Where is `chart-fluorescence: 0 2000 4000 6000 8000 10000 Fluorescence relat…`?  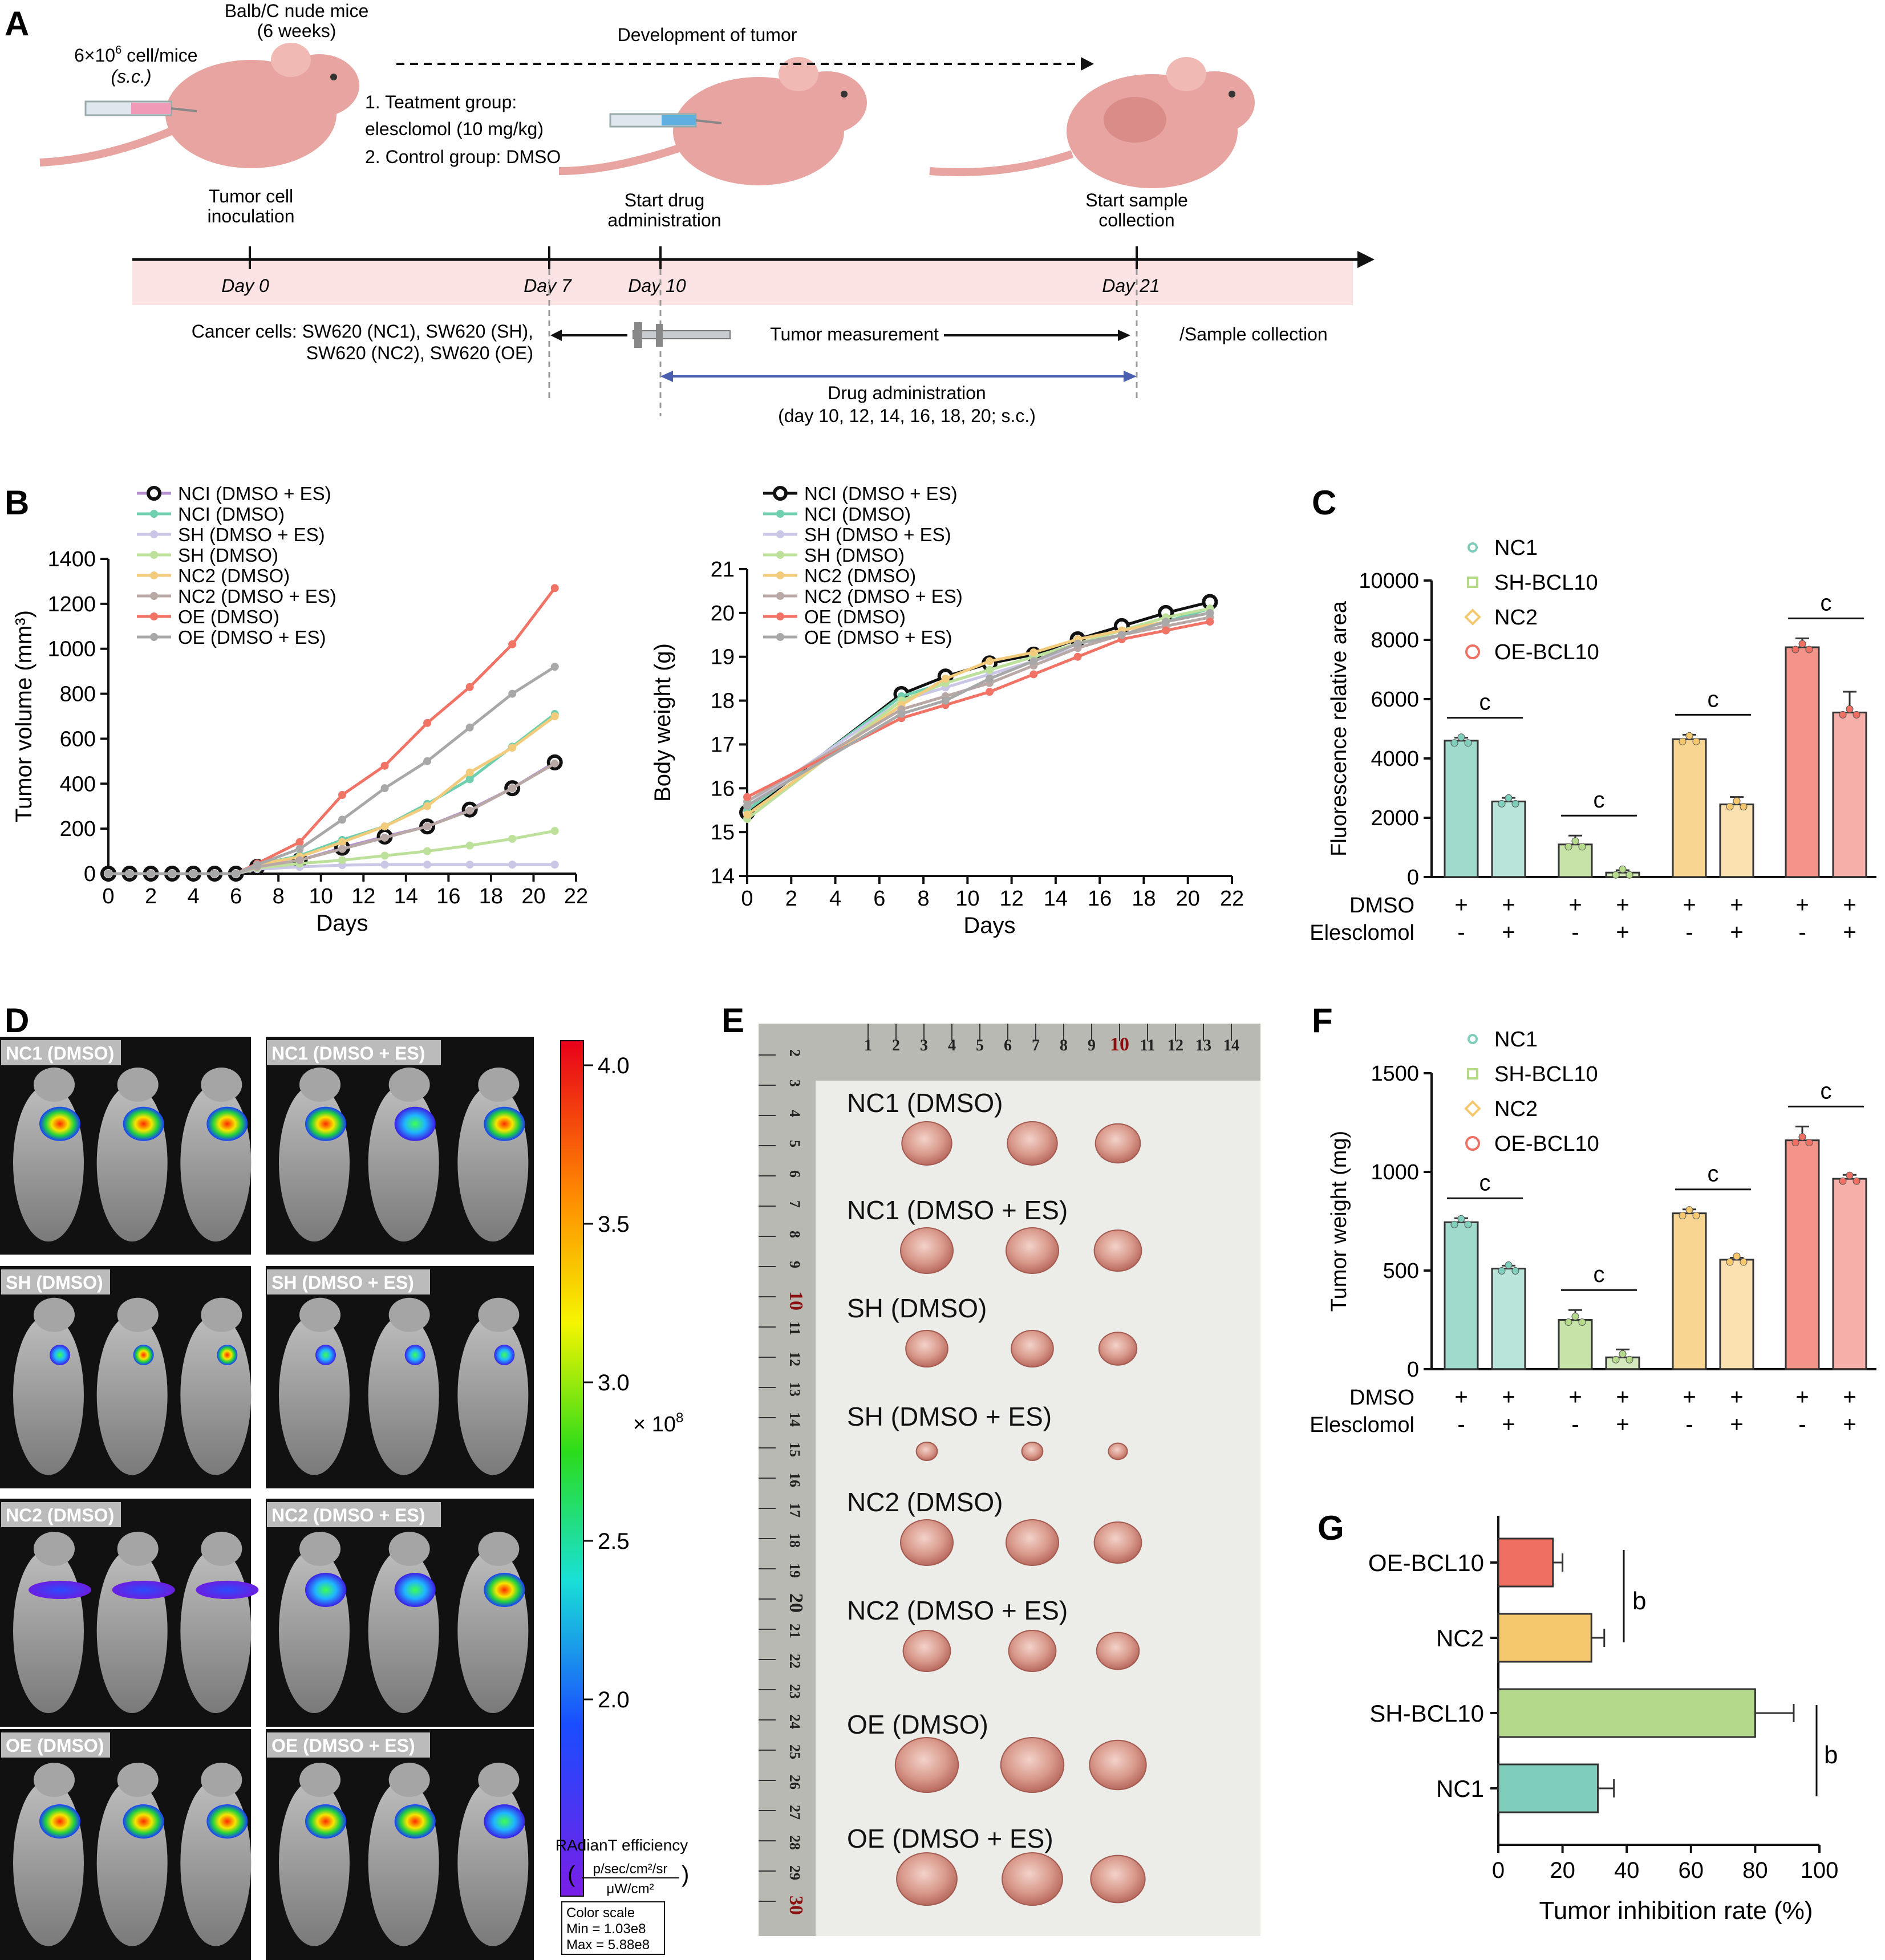 chart-fluorescence: 0 2000 4000 6000 8000 10000 Fluorescence relat… is located at coordinates (1593, 757).